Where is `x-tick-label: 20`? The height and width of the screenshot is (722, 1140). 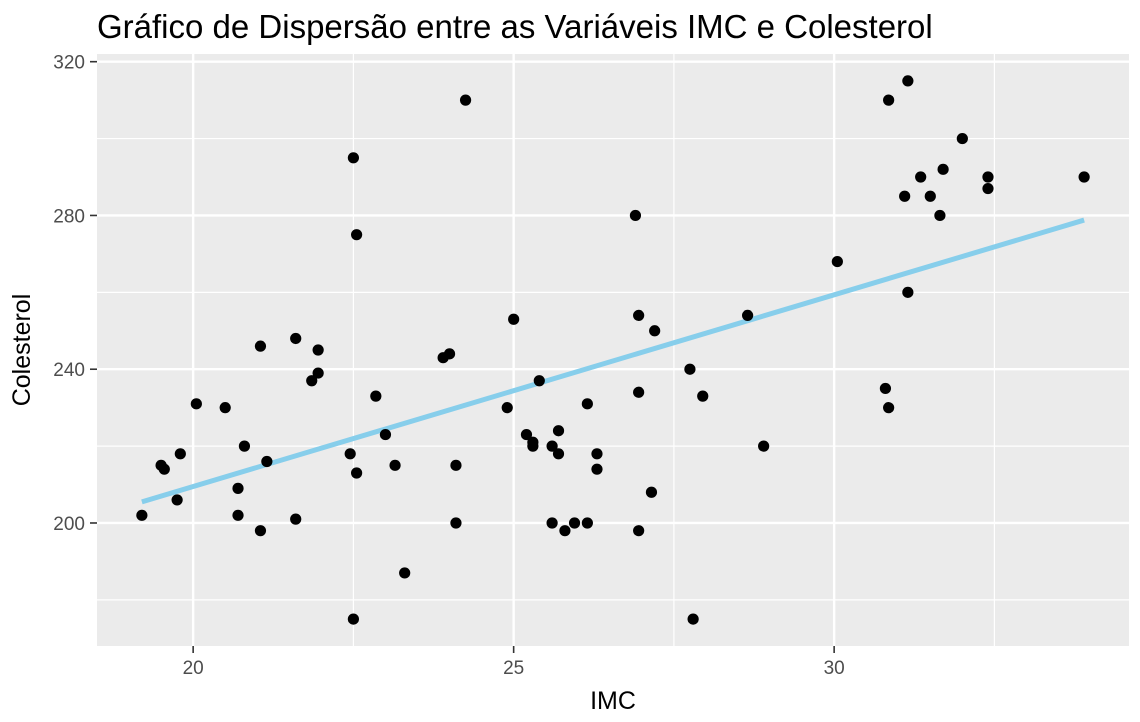
x-tick-label: 20 is located at coordinates (193, 668).